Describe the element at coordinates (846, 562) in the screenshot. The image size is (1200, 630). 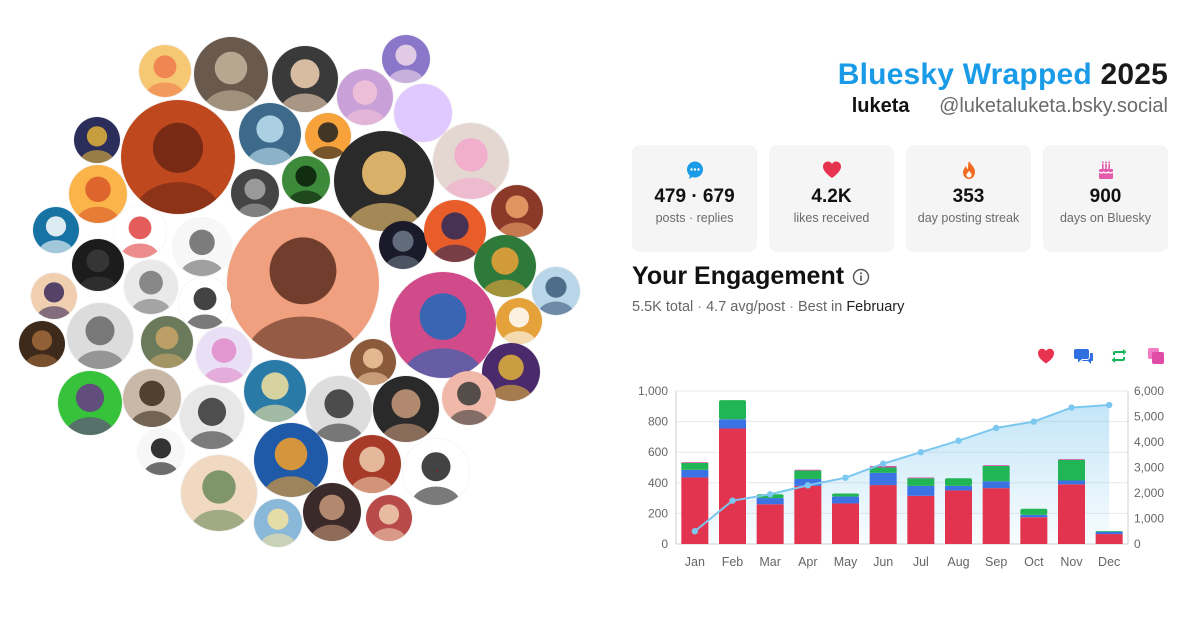
I see `x-tick-label: May` at that location.